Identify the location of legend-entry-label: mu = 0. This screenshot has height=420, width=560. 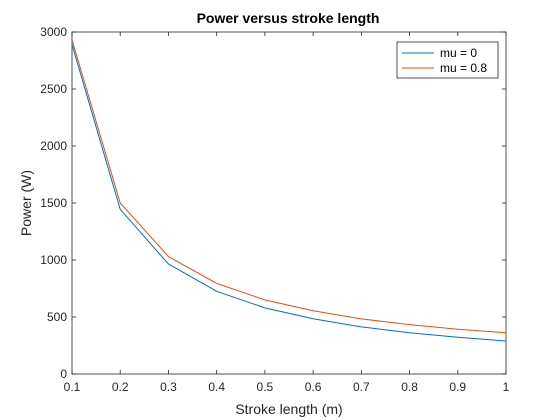
(458, 53).